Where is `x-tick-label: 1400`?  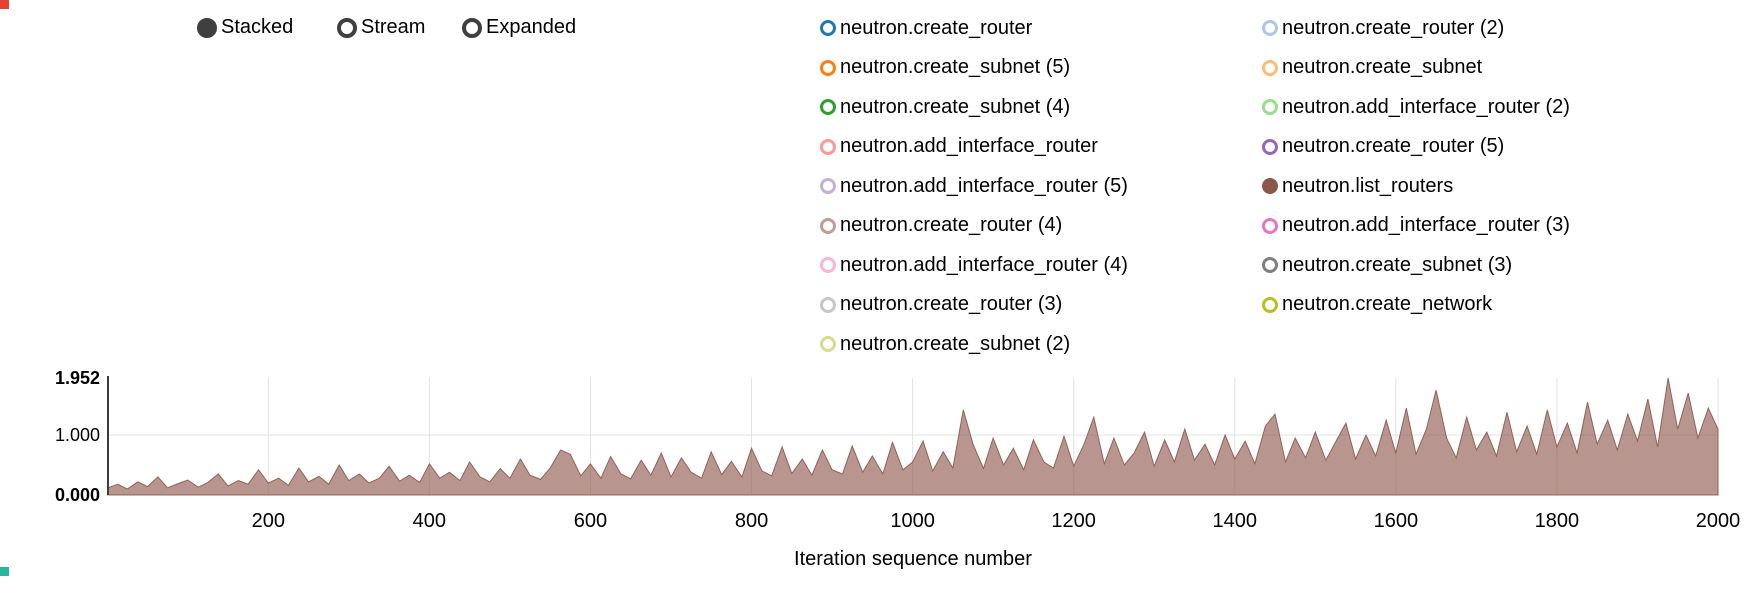
x-tick-label: 1400 is located at coordinates (1235, 521).